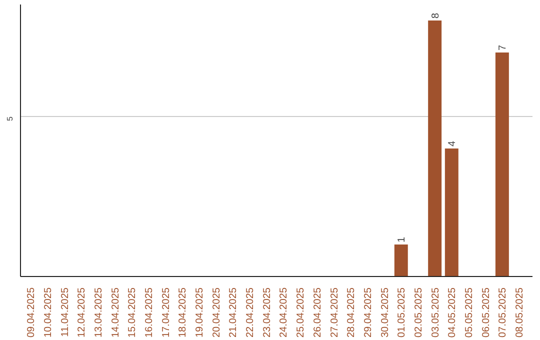  What do you see at coordinates (82, 312) in the screenshot?
I see `x-tick-label: 12.04.2025` at bounding box center [82, 312].